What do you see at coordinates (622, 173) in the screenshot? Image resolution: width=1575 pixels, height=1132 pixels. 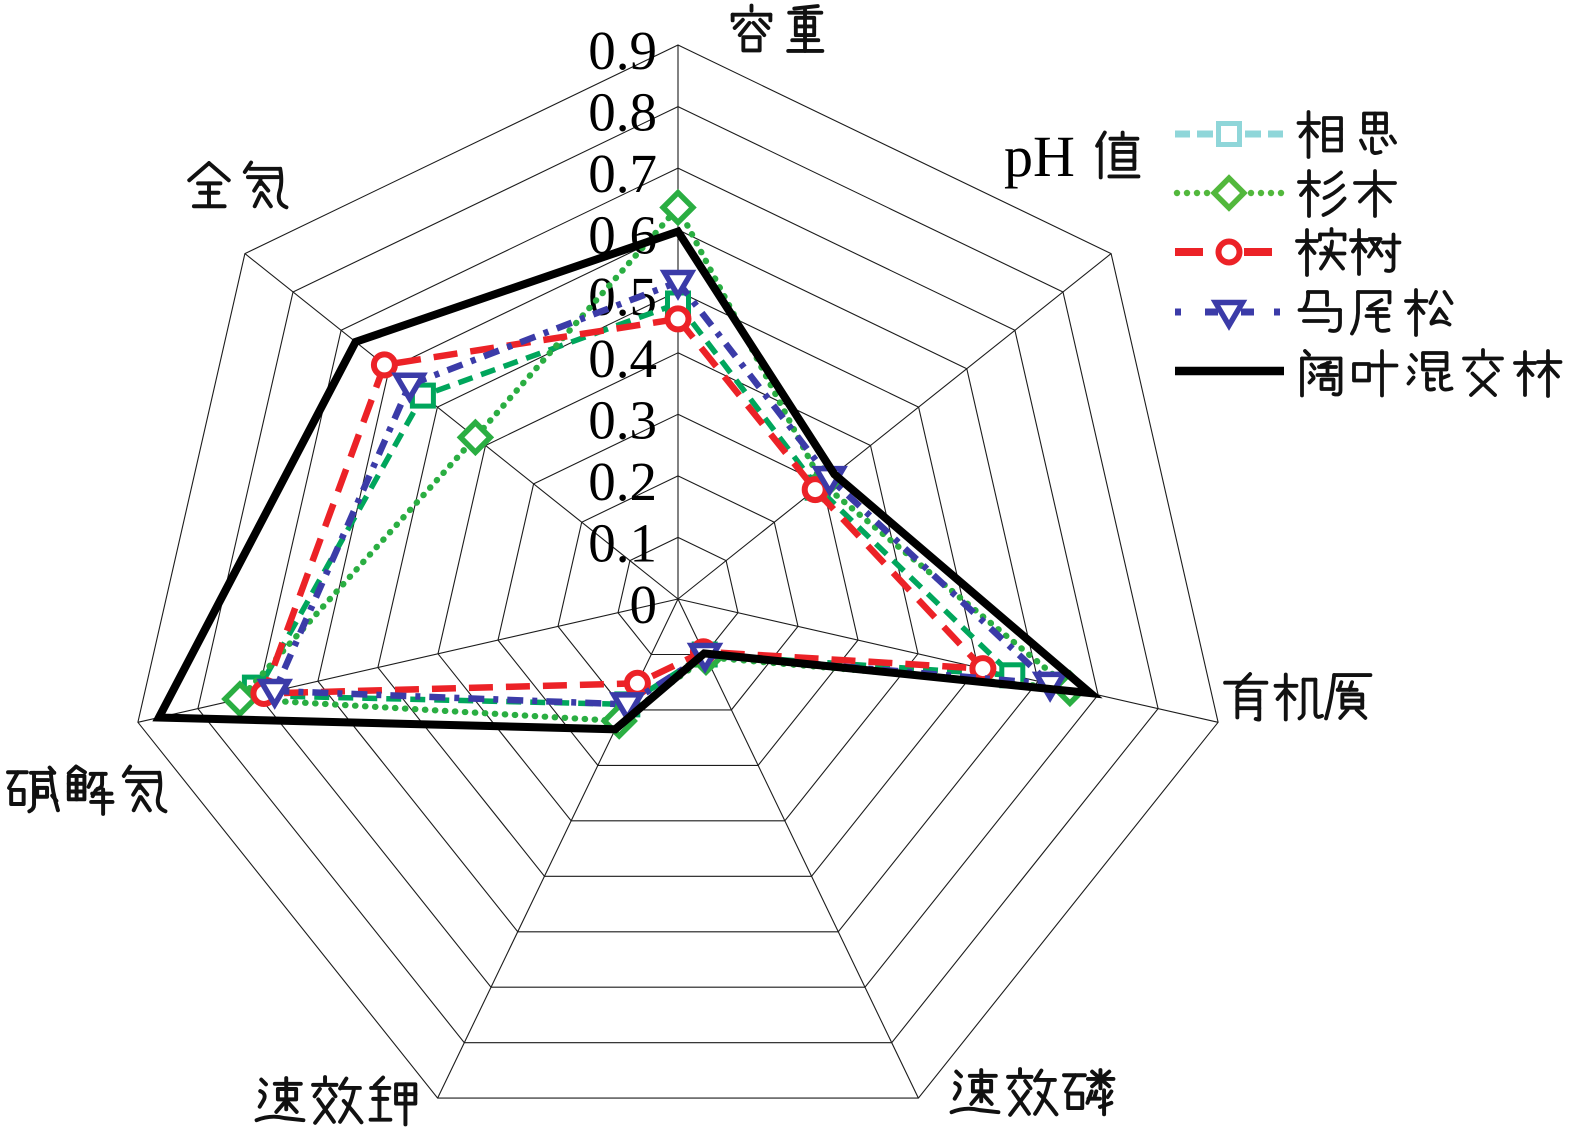 I see `svg-text: 0.7` at bounding box center [622, 173].